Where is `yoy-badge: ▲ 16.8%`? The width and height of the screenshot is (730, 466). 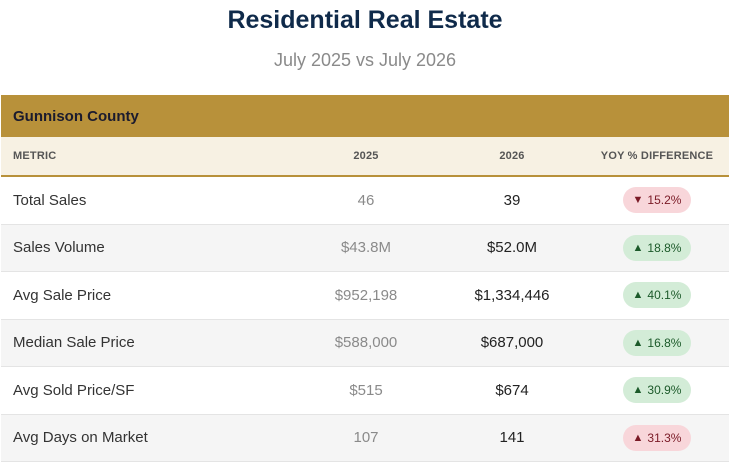 yoy-badge: ▲ 16.8% is located at coordinates (657, 342).